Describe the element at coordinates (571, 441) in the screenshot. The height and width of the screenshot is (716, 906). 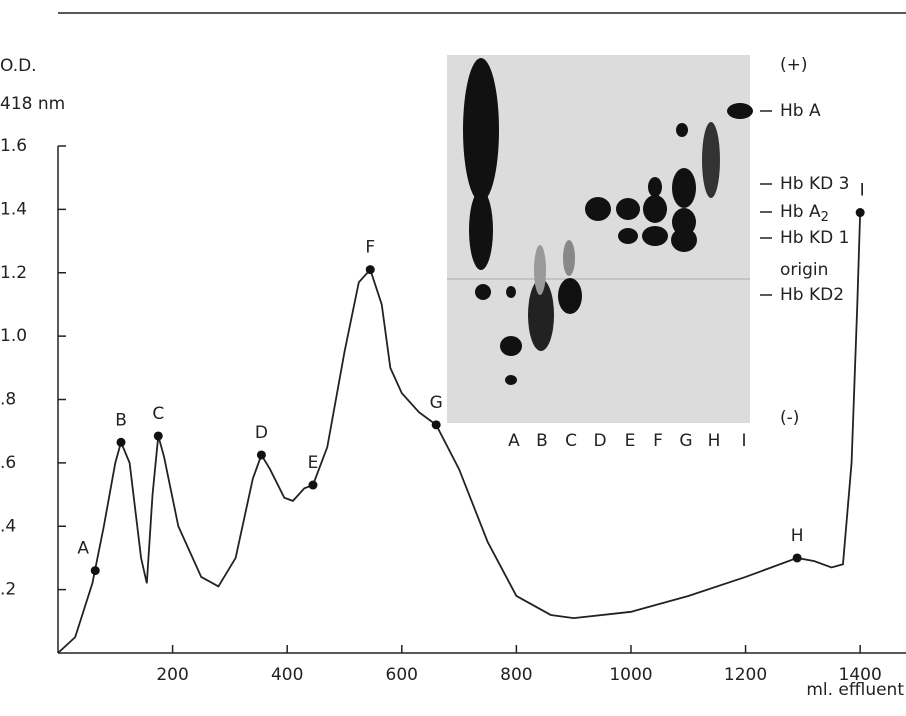
I see `lane-label: C` at that location.